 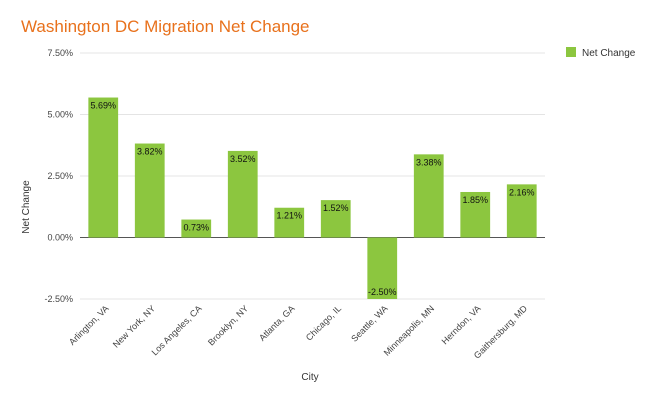 What do you see at coordinates (461, 324) in the screenshot?
I see `x-tick-label: Herndon, VA` at bounding box center [461, 324].